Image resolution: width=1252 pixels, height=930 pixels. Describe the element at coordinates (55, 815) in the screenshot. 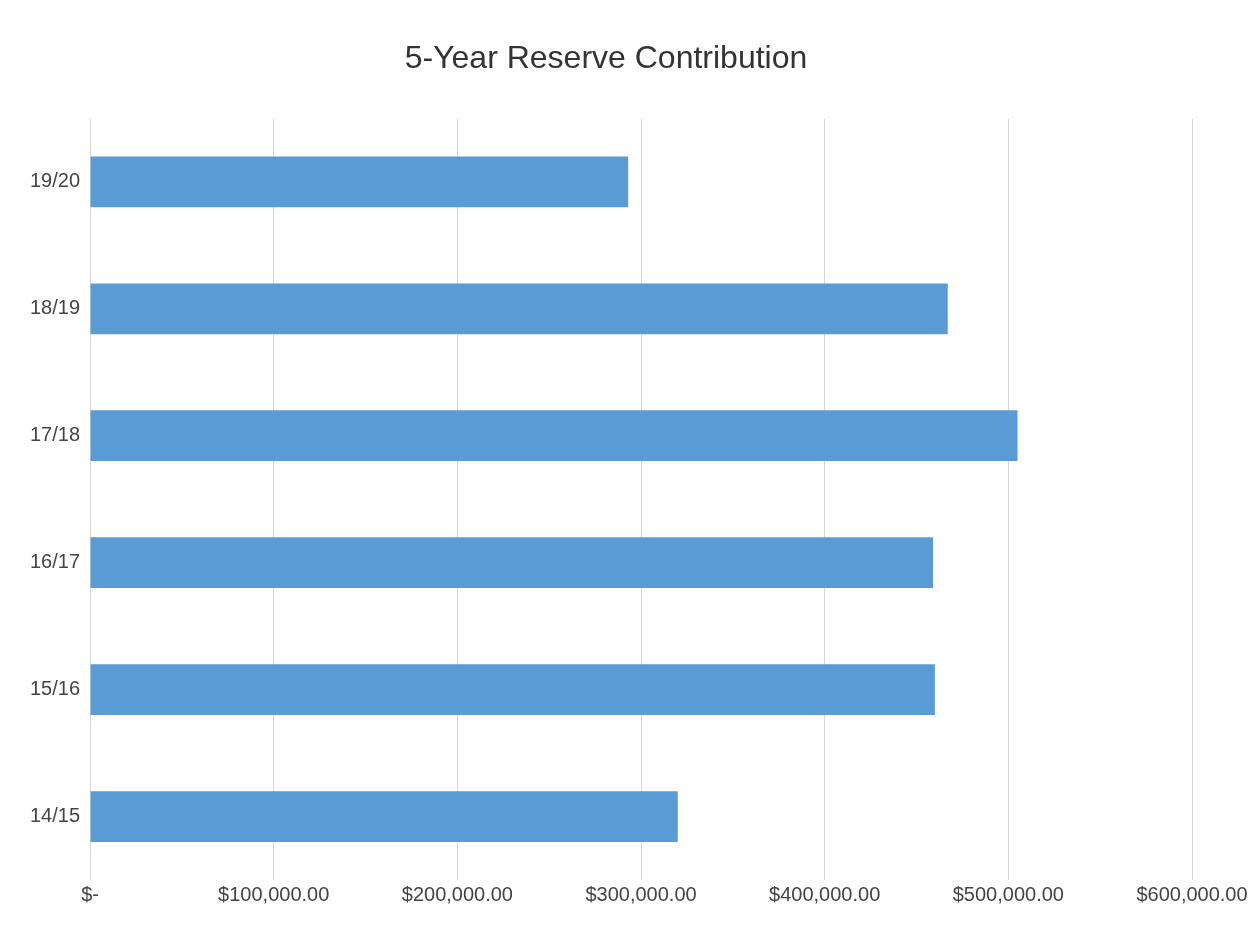

I see `y-tick-label: 14/15` at that location.